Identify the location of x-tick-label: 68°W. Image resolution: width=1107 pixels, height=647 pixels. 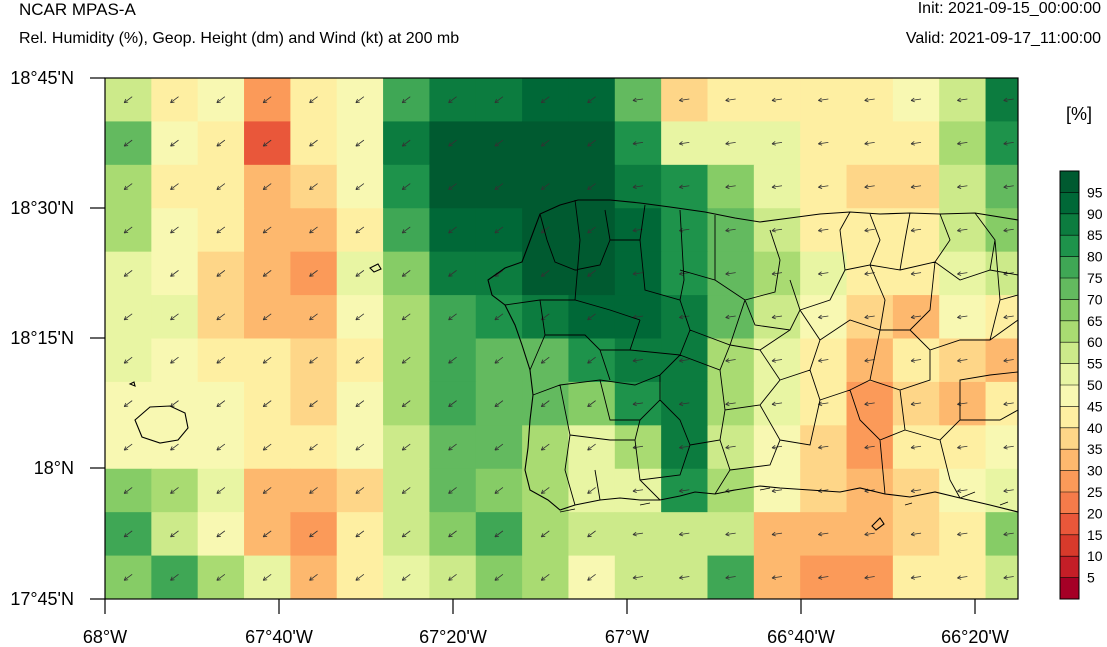
(105, 637).